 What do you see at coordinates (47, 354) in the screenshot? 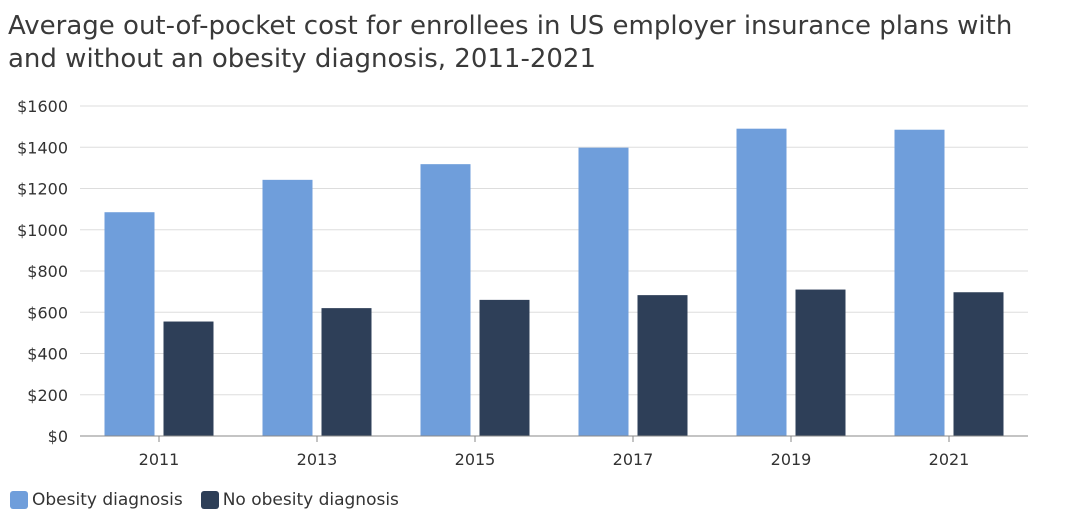
I see `y-tick-label: $400` at bounding box center [47, 354].